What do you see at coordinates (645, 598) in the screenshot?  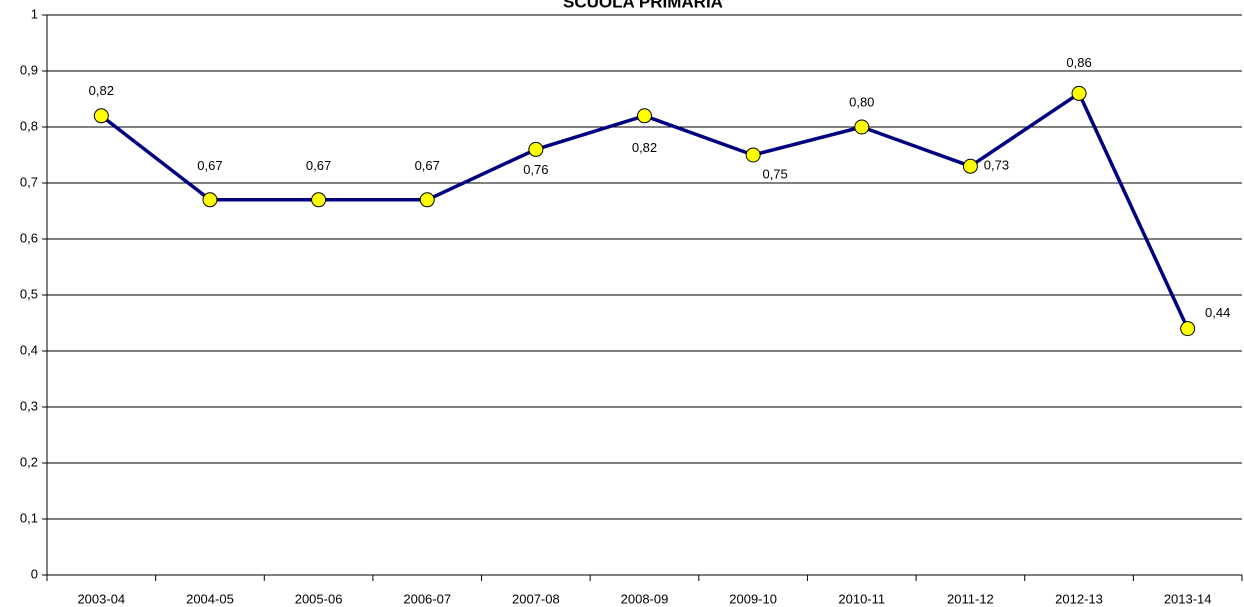 I see `x-tick-label: 2008-09` at bounding box center [645, 598].